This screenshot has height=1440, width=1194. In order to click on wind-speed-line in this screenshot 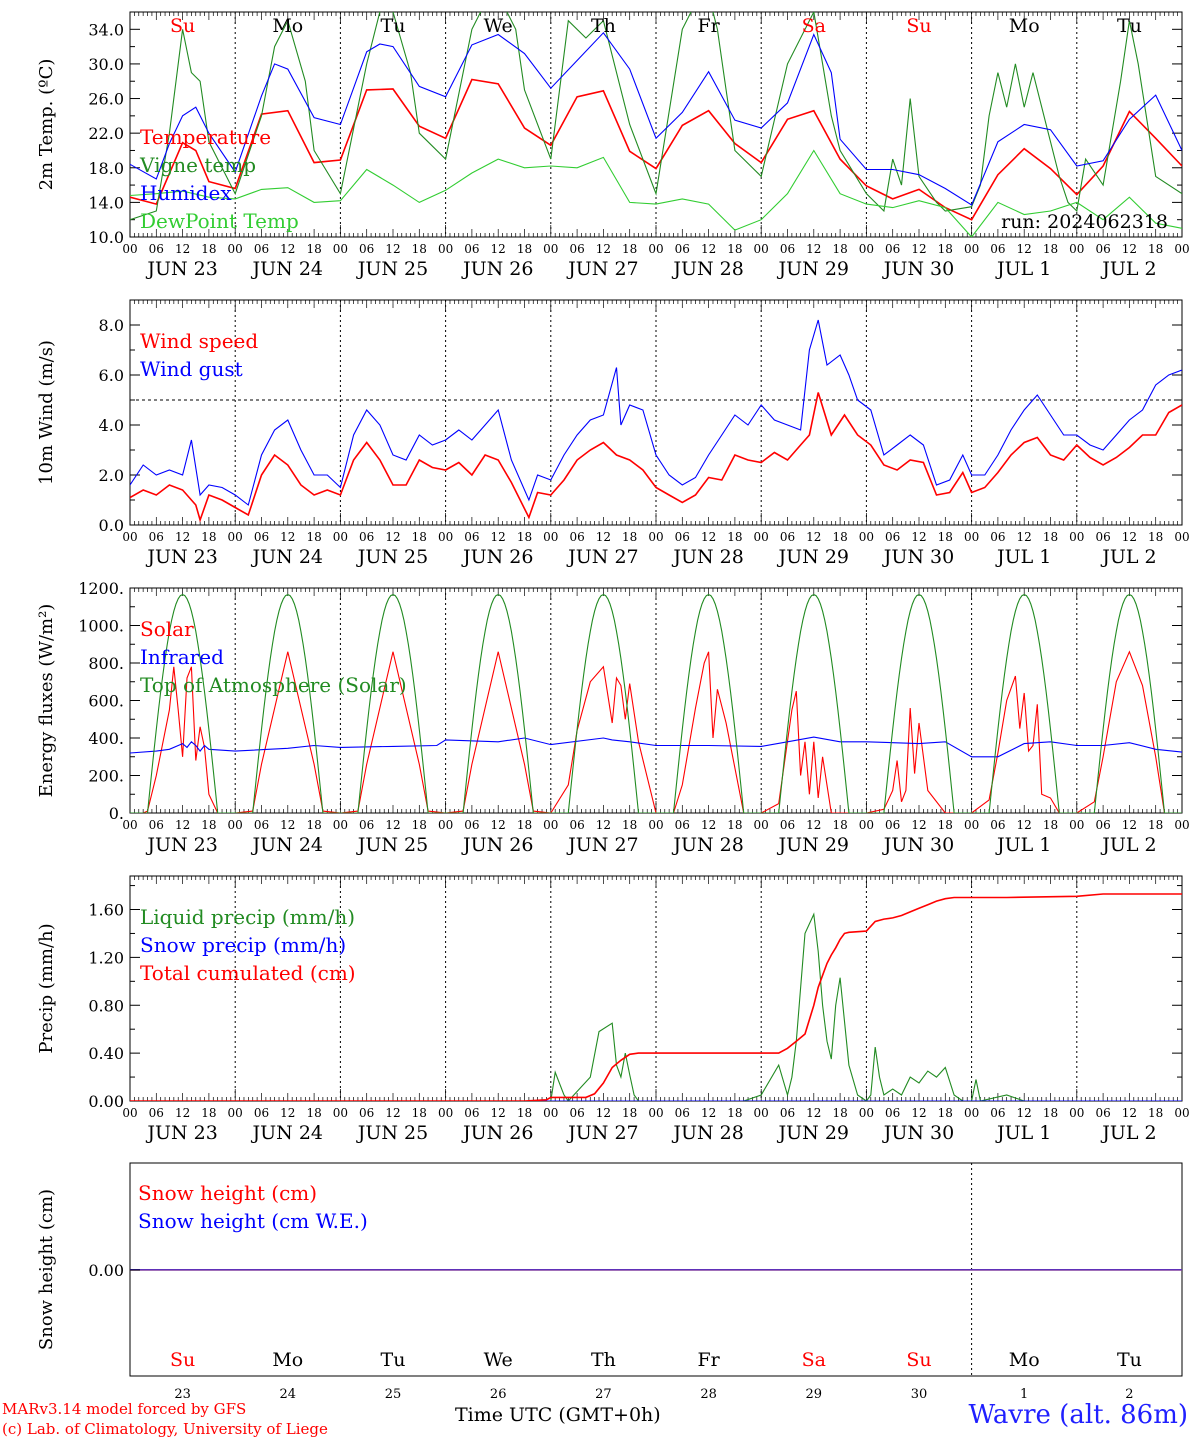, I will do `click(656, 457)`.